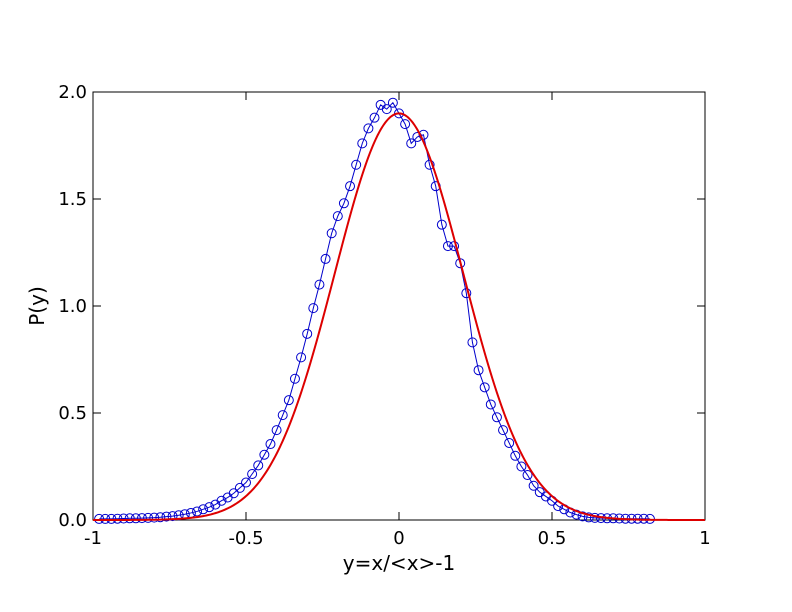 This screenshot has width=792, height=612. I want to click on x-tick-label: 1, so click(704, 538).